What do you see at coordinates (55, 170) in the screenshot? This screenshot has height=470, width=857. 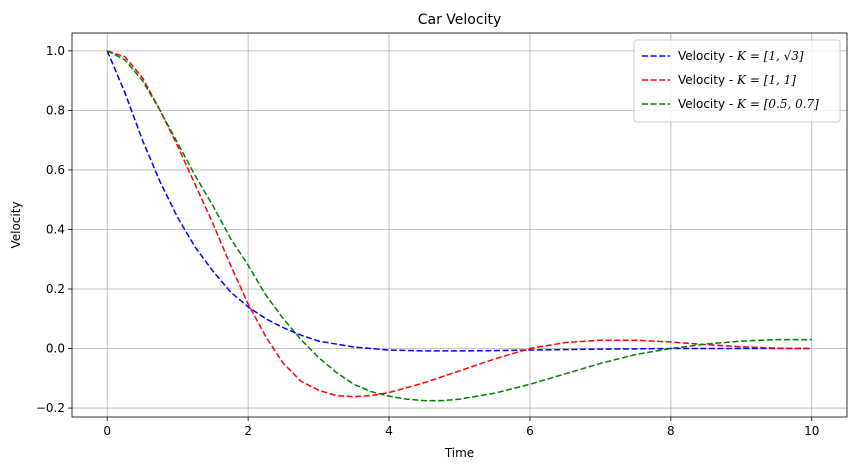 I see `y-tick-label: 0.6` at bounding box center [55, 170].